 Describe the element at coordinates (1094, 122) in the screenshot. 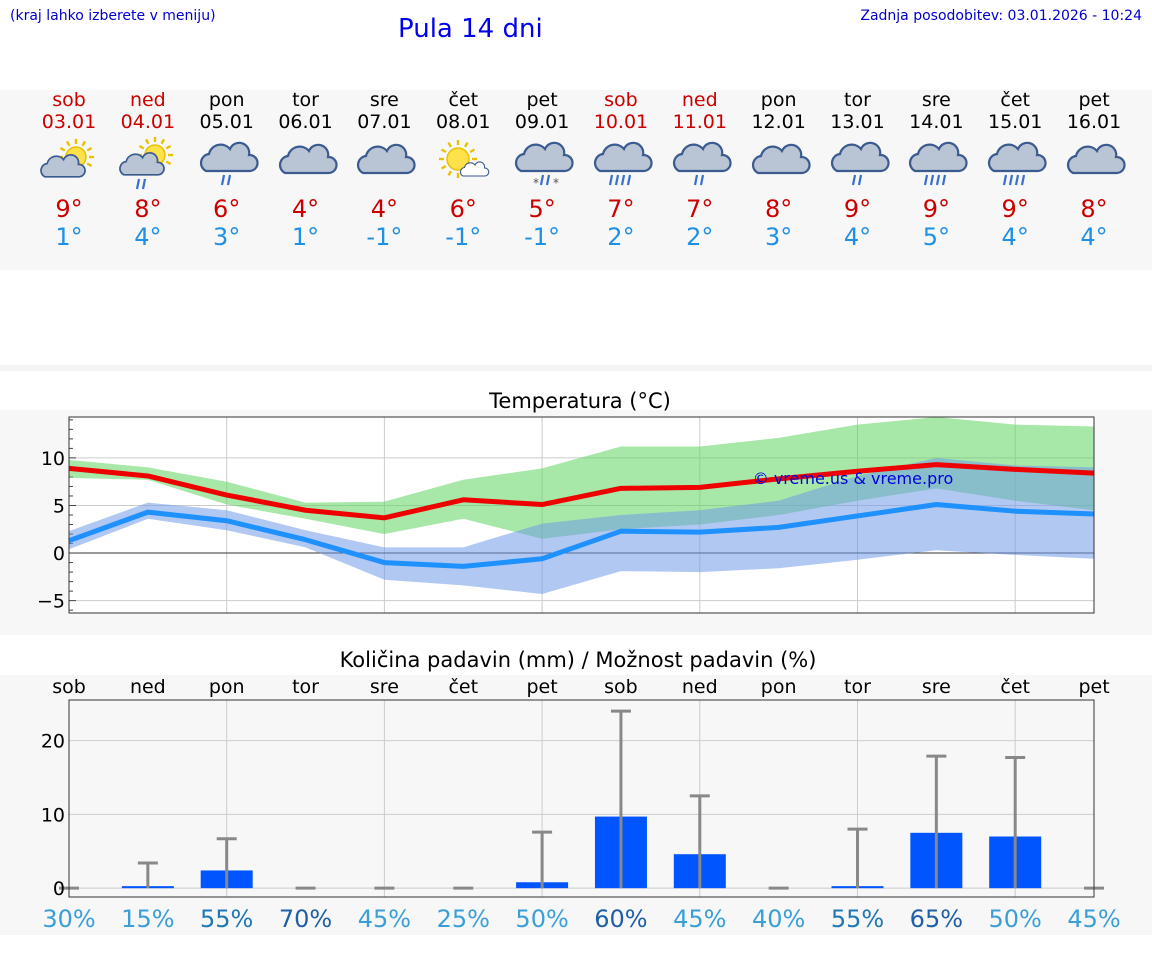

I see `day-date: 16.01` at that location.